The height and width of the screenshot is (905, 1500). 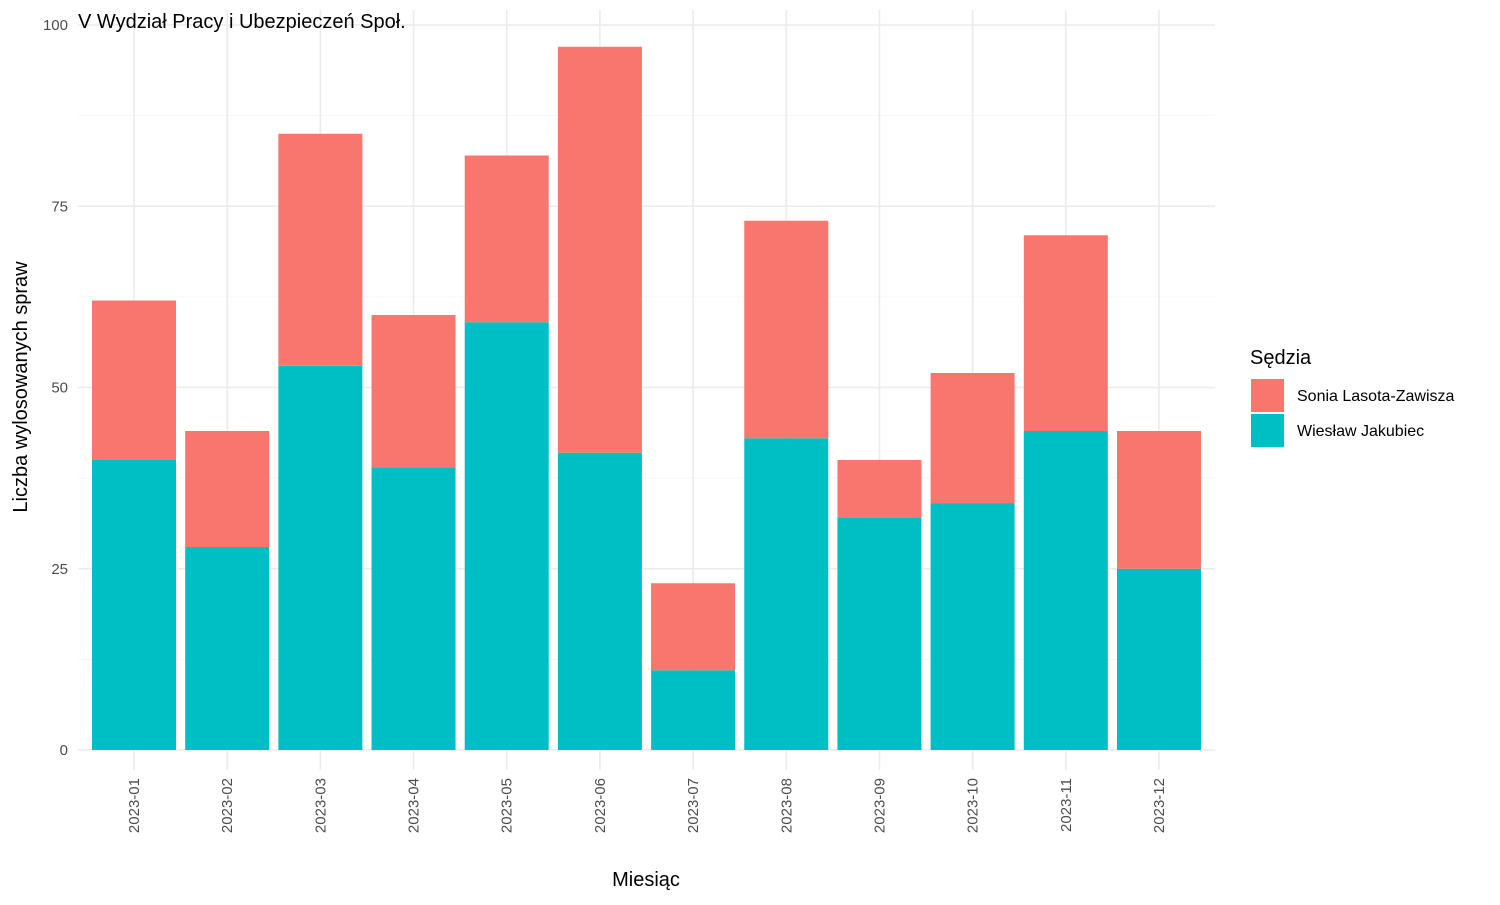 What do you see at coordinates (693, 805) in the screenshot?
I see `x-tick-label: 2023-07` at bounding box center [693, 805].